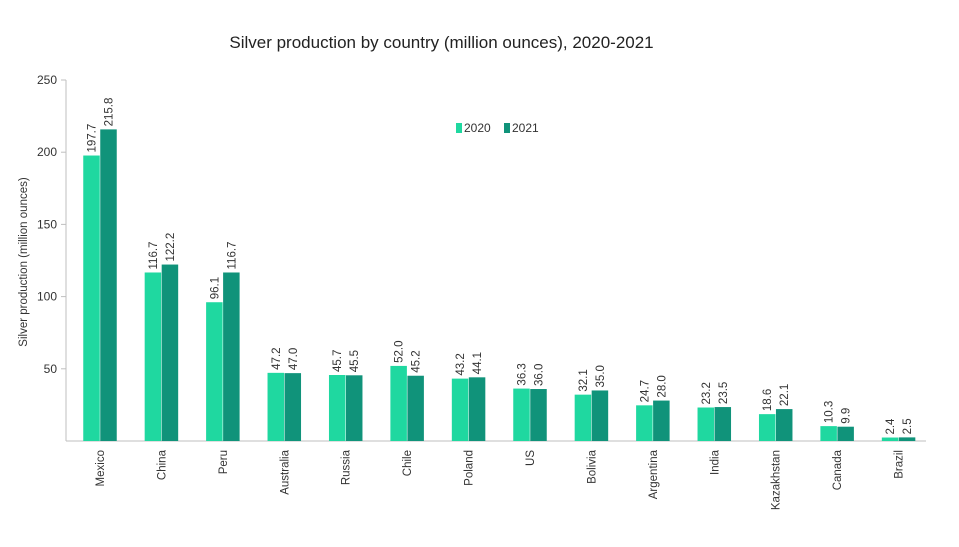  Describe the element at coordinates (908, 426) in the screenshot. I see `data-label-2021-brazil: 2.5` at that location.